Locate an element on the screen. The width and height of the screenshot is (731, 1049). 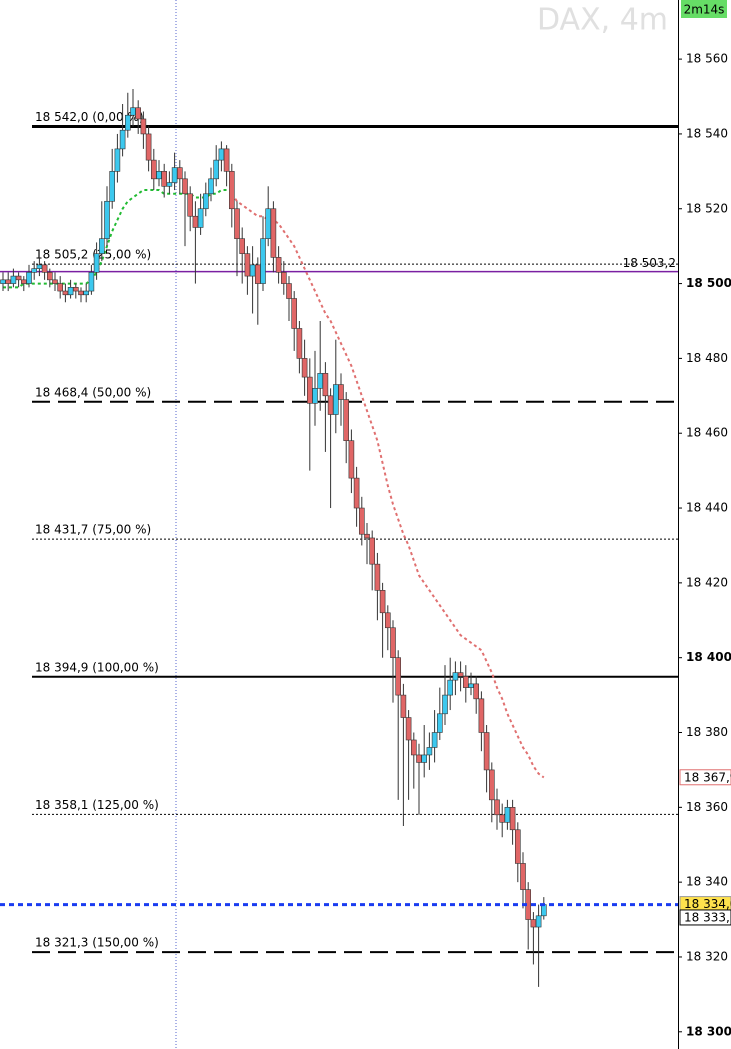
level-label: 18 505,2 (25,00 %) is located at coordinates (93, 255).